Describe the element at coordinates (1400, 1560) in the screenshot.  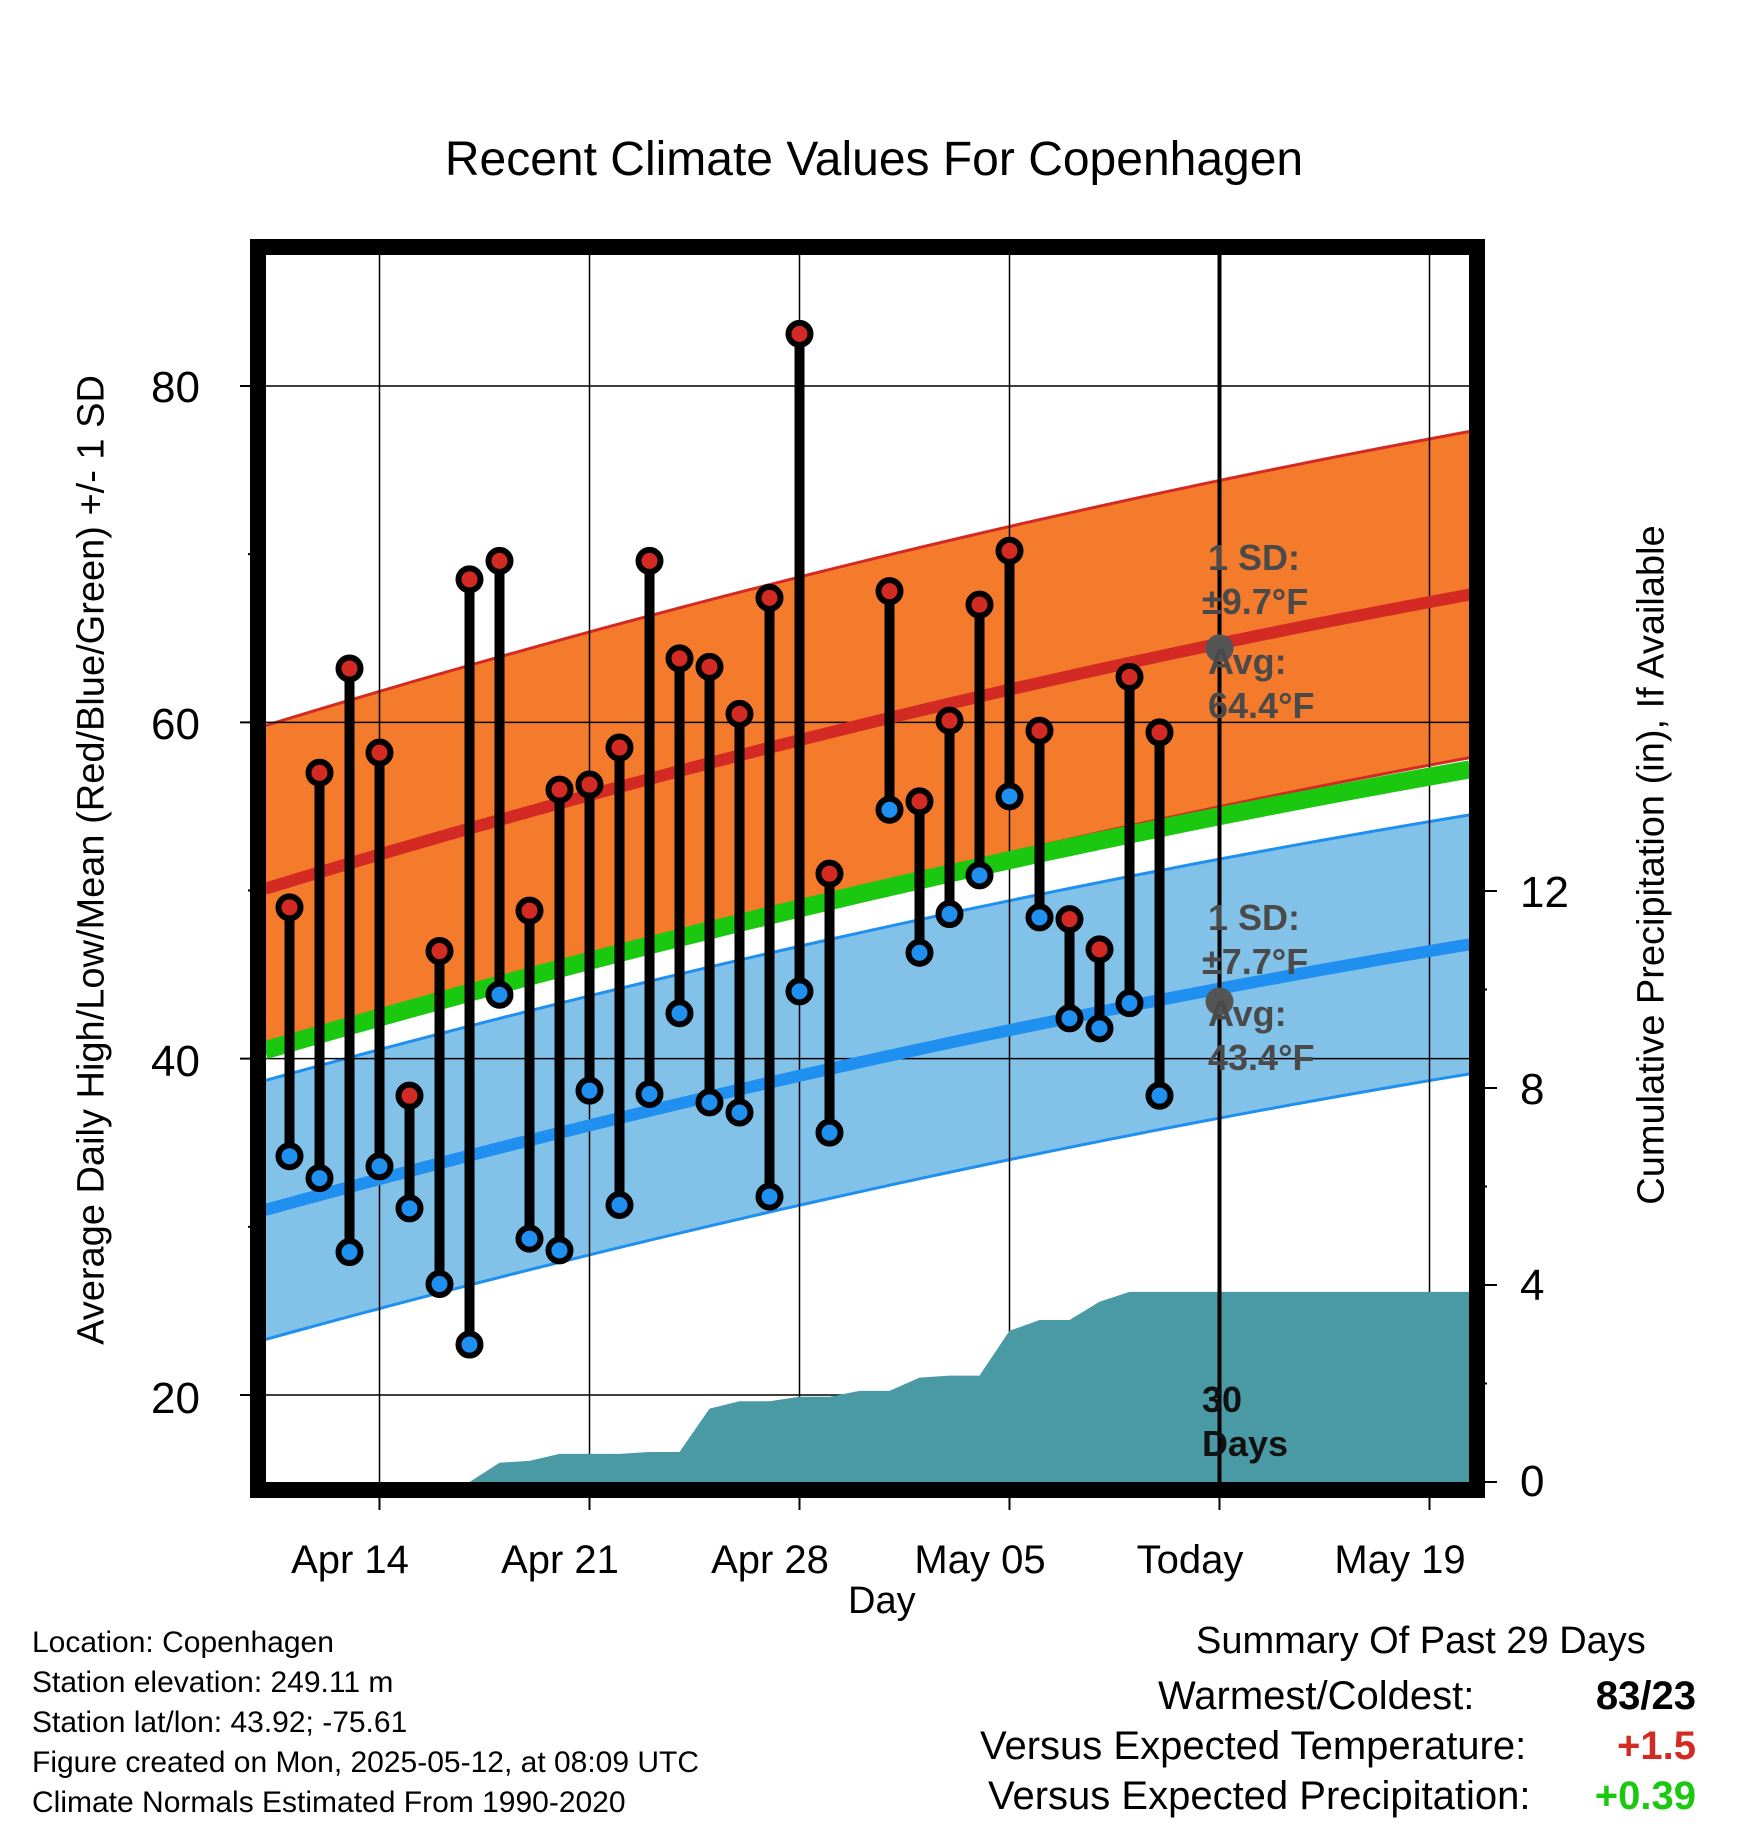
I see `x-tick-may19: May 19` at that location.